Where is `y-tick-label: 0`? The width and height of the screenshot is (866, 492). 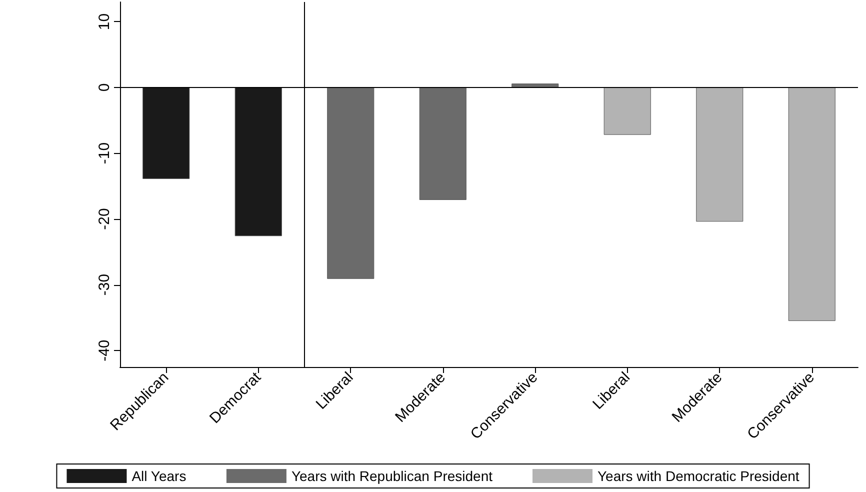
y-tick-label: 0 is located at coordinates (104, 87).